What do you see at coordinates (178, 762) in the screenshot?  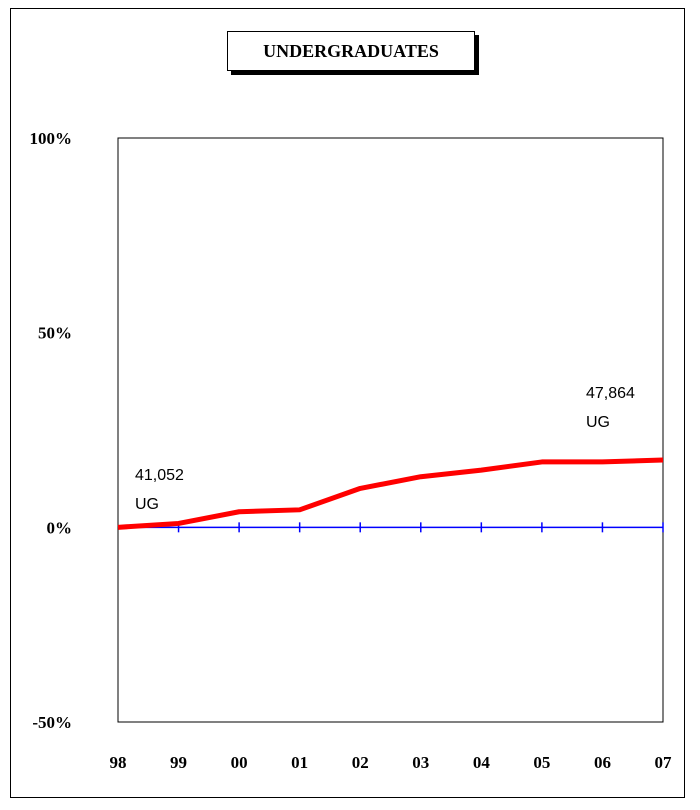 I see `x-tick-label: 99` at bounding box center [178, 762].